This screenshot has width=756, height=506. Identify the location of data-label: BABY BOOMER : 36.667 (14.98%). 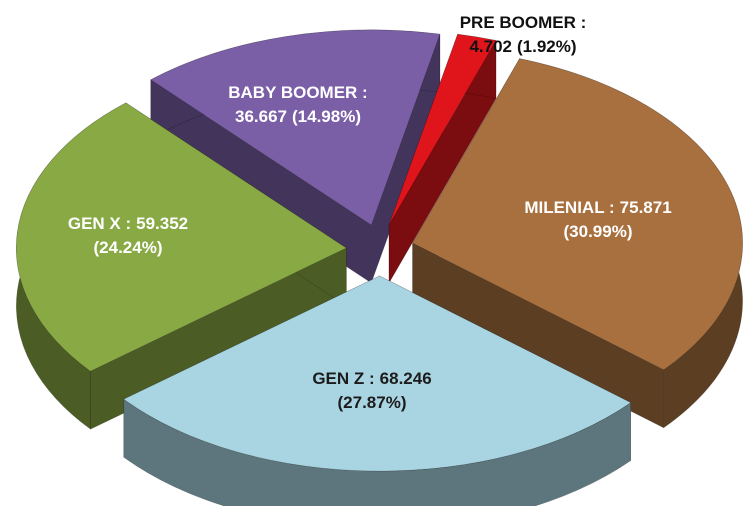
(297, 104).